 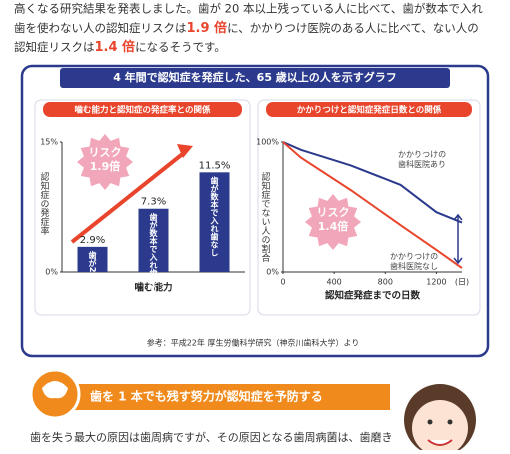 I want to click on x-tick-label: 800, so click(x=385, y=282).